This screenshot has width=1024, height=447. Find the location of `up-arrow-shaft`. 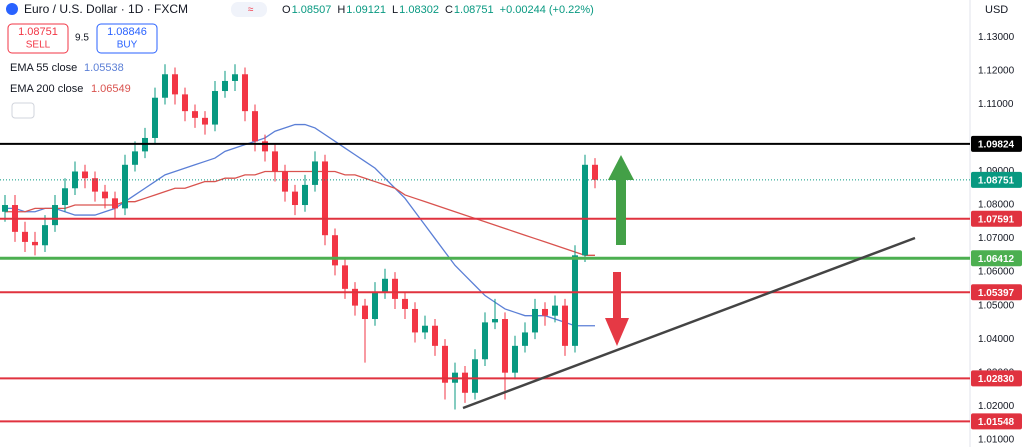

up-arrow-shaft is located at coordinates (621, 211).